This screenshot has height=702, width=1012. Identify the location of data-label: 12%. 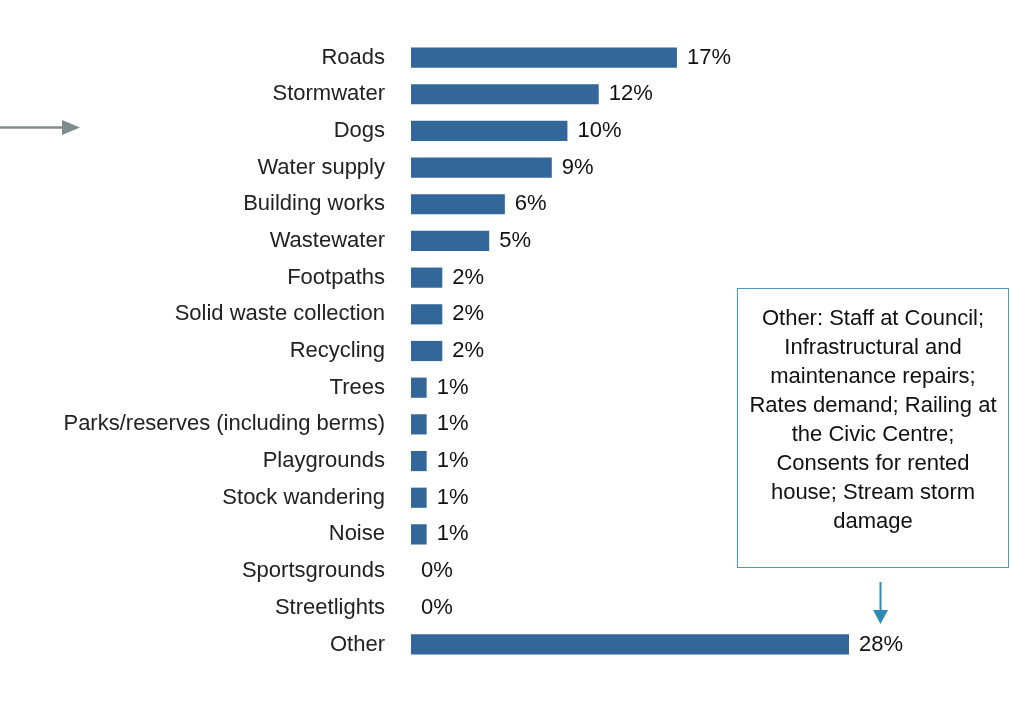
(630, 93).